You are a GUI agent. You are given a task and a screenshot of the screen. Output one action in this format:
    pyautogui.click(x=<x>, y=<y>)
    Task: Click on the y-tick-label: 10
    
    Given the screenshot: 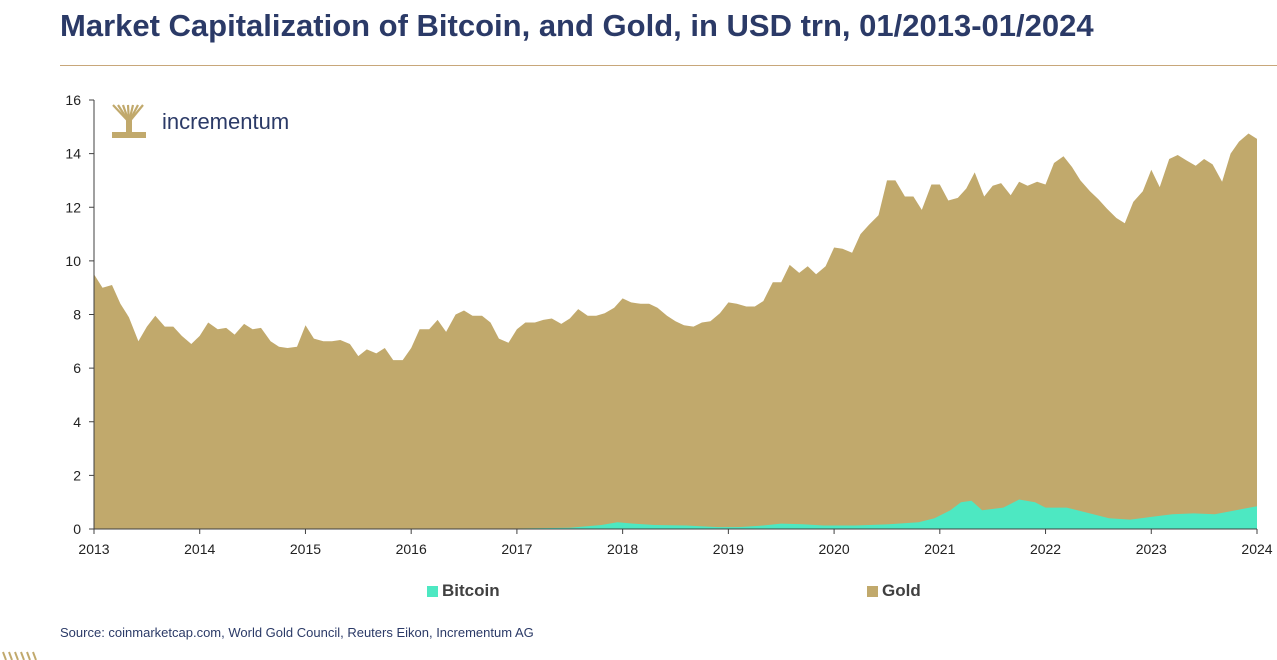 What is the action you would take?
    pyautogui.click(x=73, y=261)
    